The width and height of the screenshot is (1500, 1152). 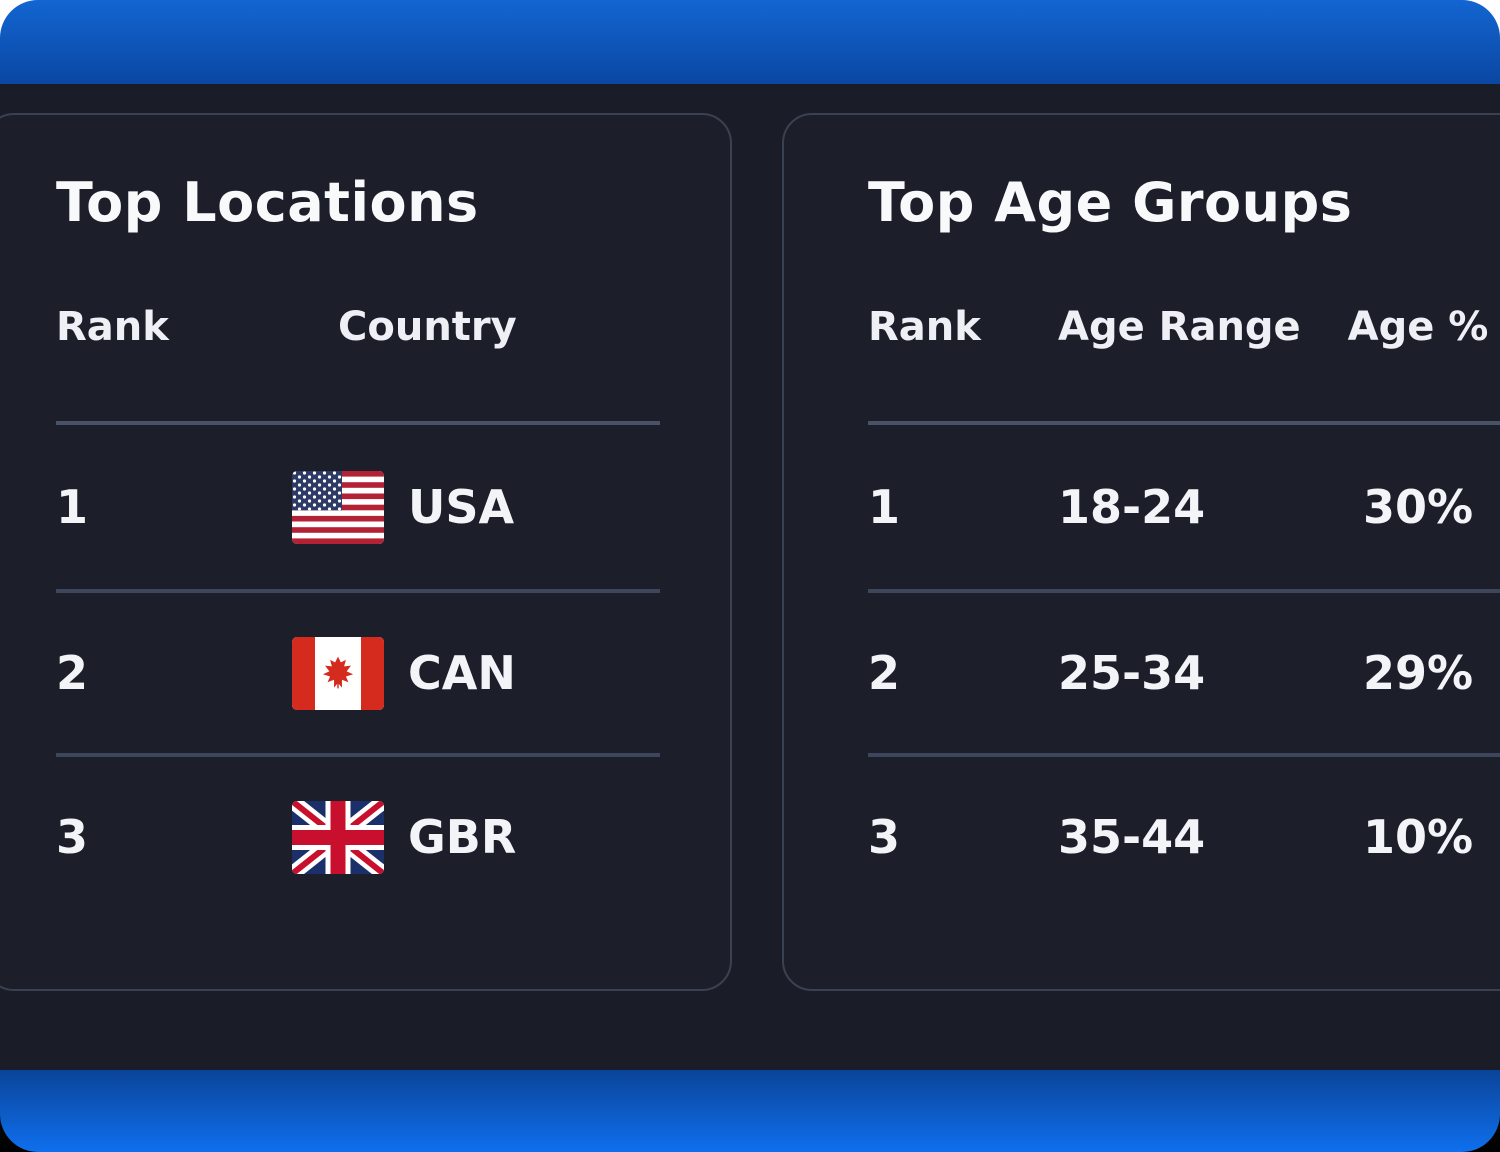 What do you see at coordinates (462, 673) in the screenshot?
I see `country-code: CAN` at bounding box center [462, 673].